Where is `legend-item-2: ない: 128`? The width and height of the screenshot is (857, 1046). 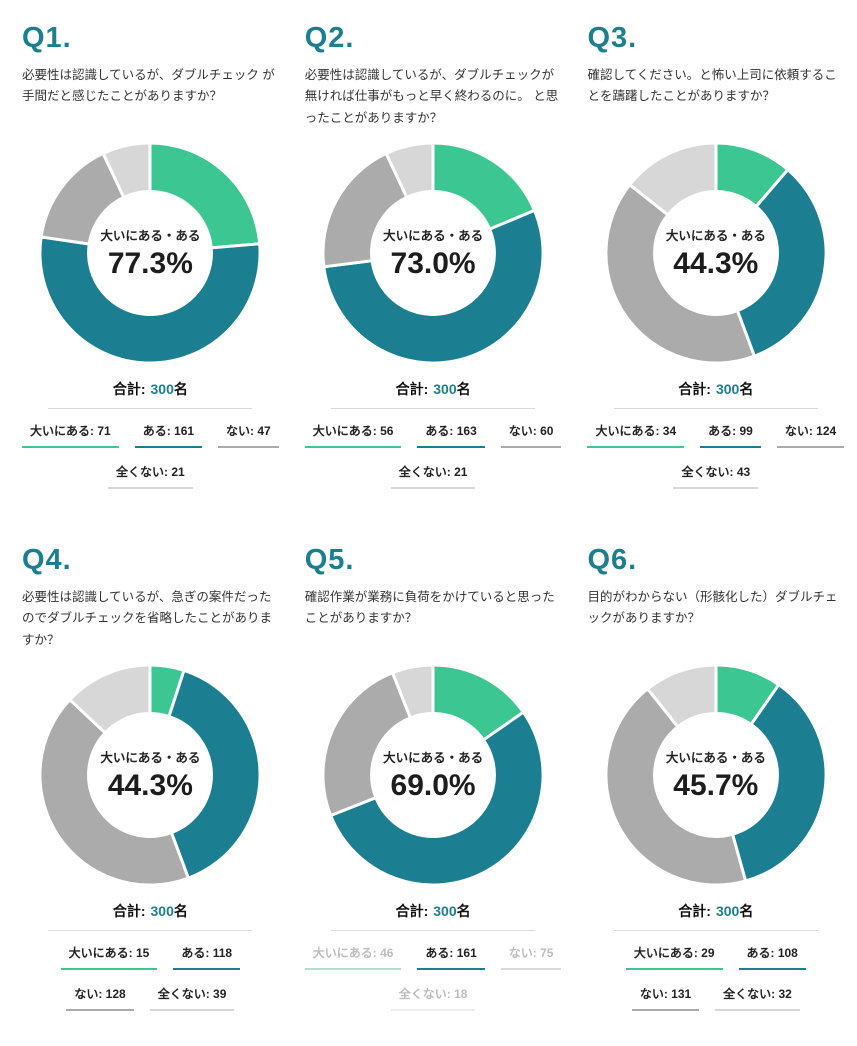 legend-item-2: ない: 128 is located at coordinates (100, 998).